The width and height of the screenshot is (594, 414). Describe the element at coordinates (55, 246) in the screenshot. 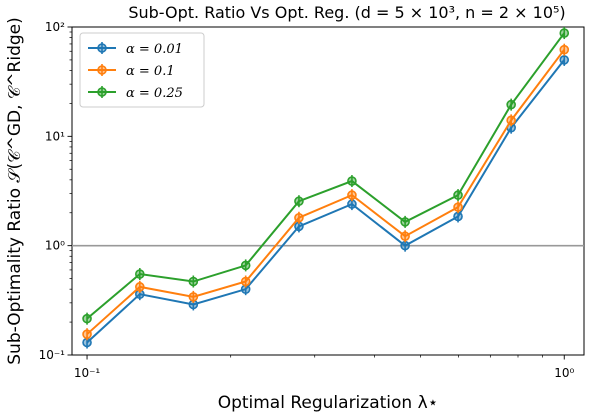

I see `y-tick-label: 10⁰` at that location.